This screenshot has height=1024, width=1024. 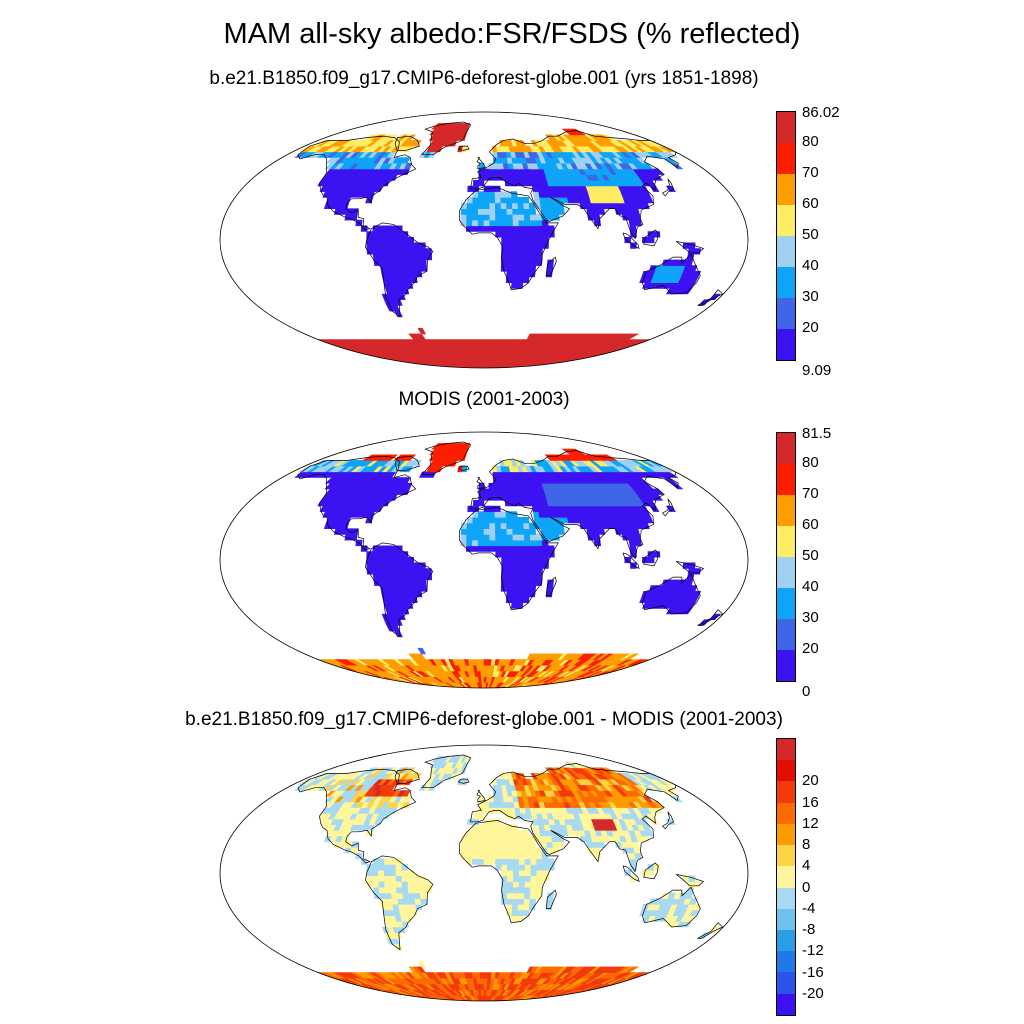 What do you see at coordinates (817, 433) in the screenshot?
I see `colorbar-label: 81.5` at bounding box center [817, 433].